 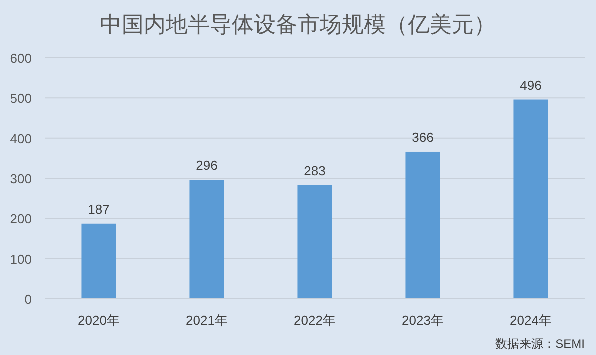 What do you see at coordinates (540, 344) in the screenshot?
I see `annotation: 数据来源：SEMI` at bounding box center [540, 344].